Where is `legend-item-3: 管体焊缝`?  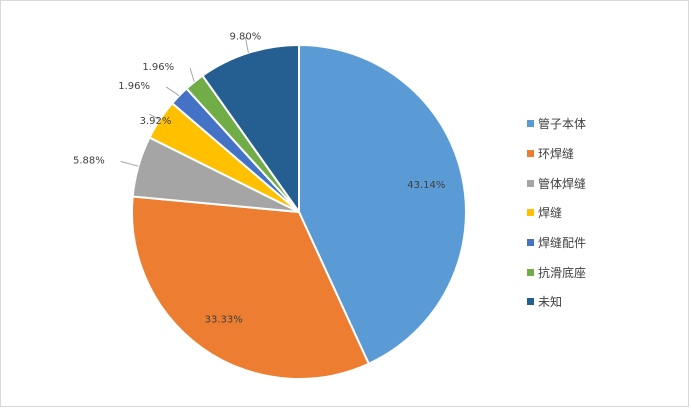
legend-item-3: 管体焊缝 is located at coordinates (602, 183).